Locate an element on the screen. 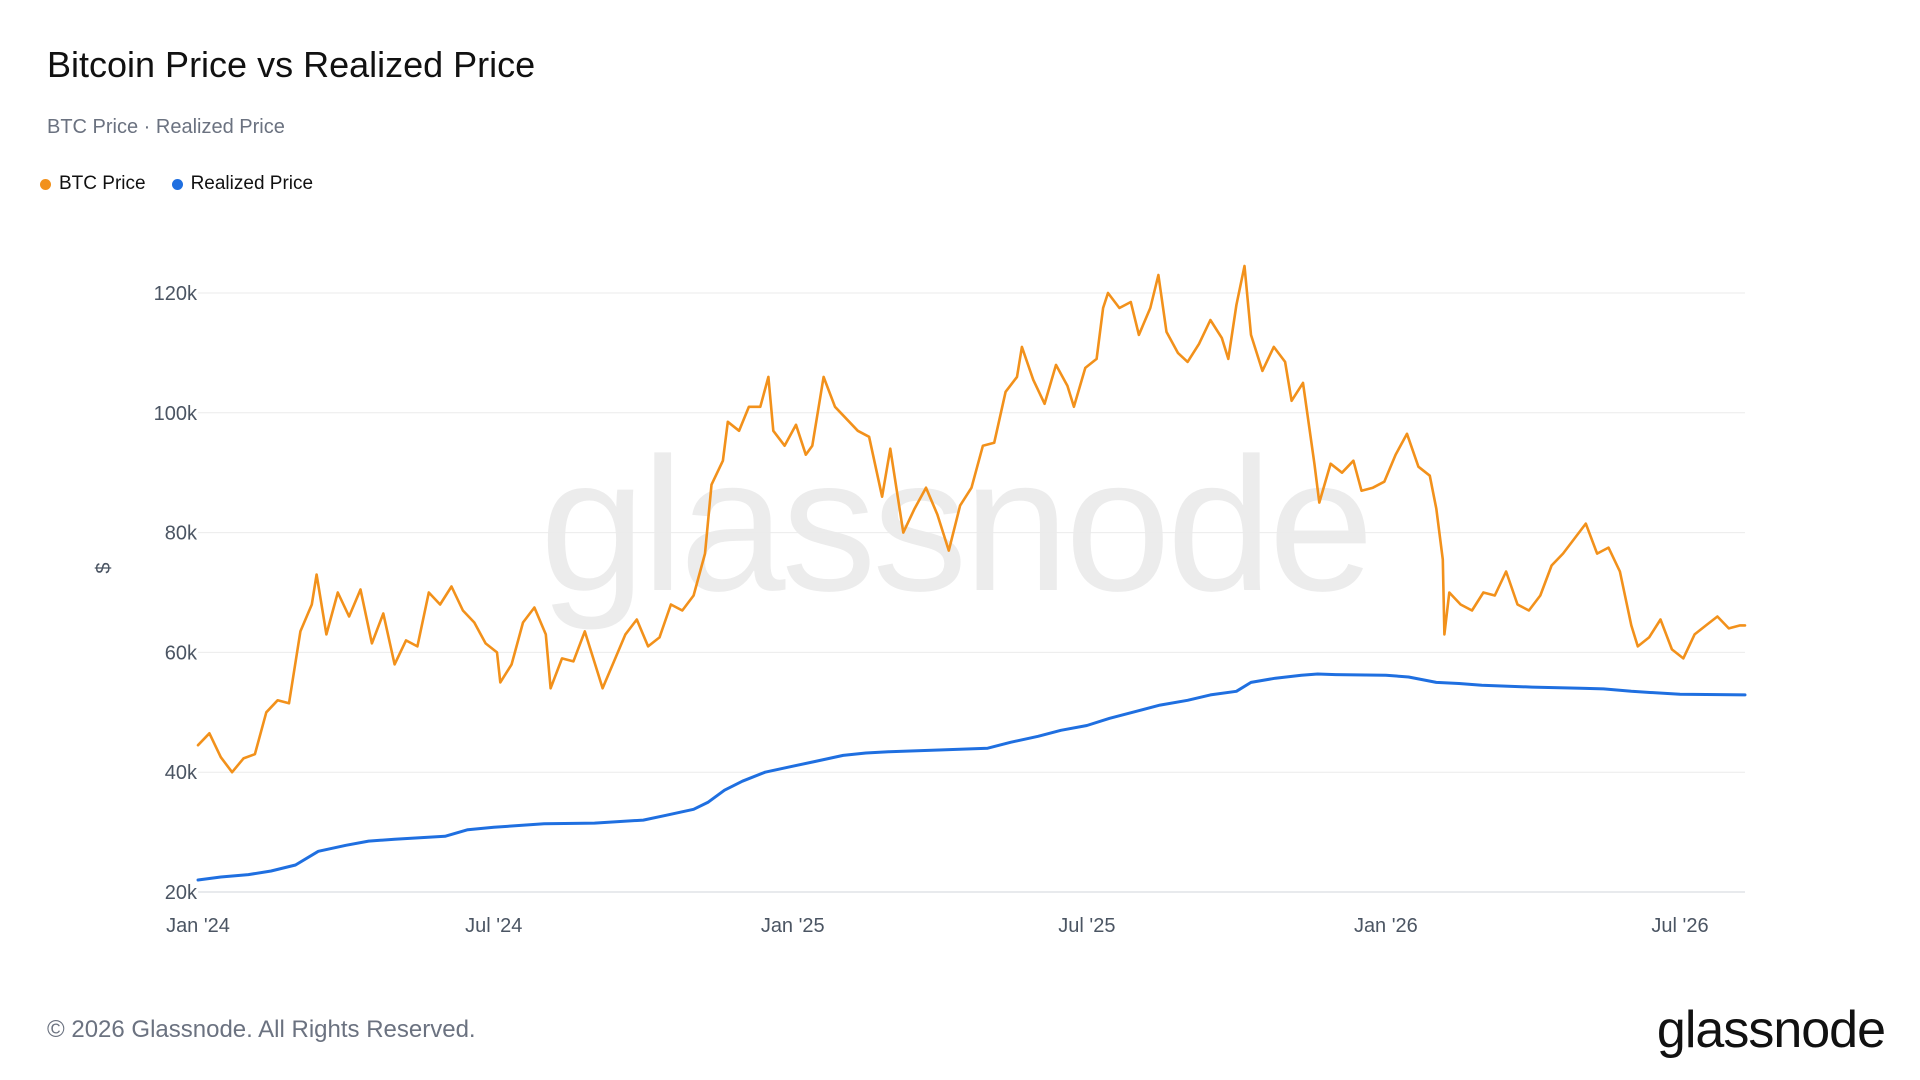 The width and height of the screenshot is (1920, 1080). x-tick-label: Jul '25 is located at coordinates (1086, 926).